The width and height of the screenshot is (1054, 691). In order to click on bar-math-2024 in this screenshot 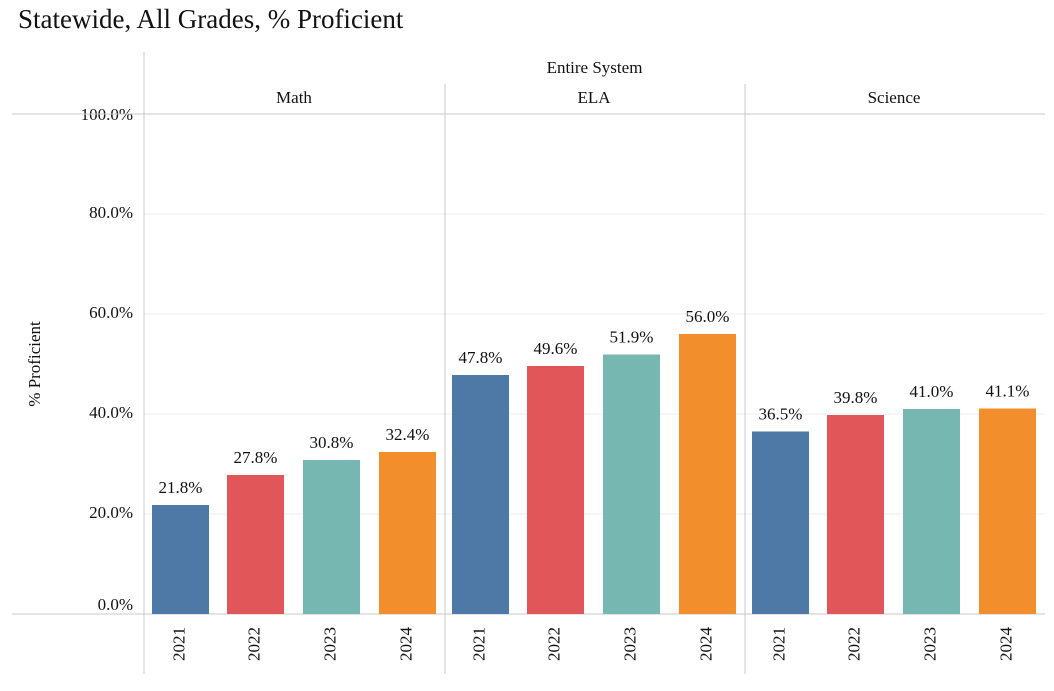, I will do `click(407, 533)`.